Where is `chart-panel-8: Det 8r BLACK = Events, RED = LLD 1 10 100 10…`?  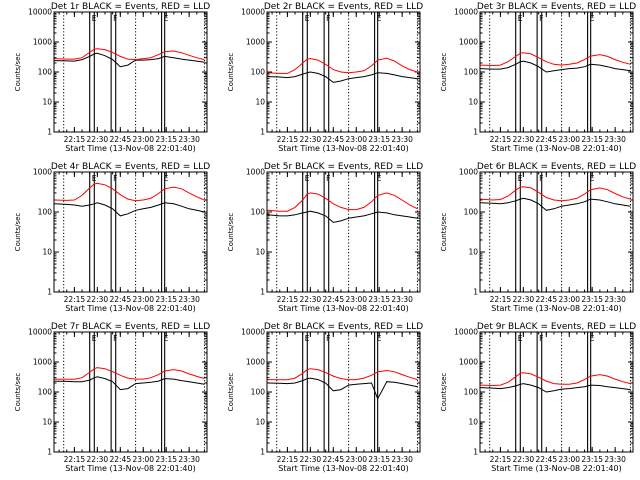 chart-panel-8: Det 8r BLACK = Events, RED = LLD 1 10 100 10… is located at coordinates (325, 397).